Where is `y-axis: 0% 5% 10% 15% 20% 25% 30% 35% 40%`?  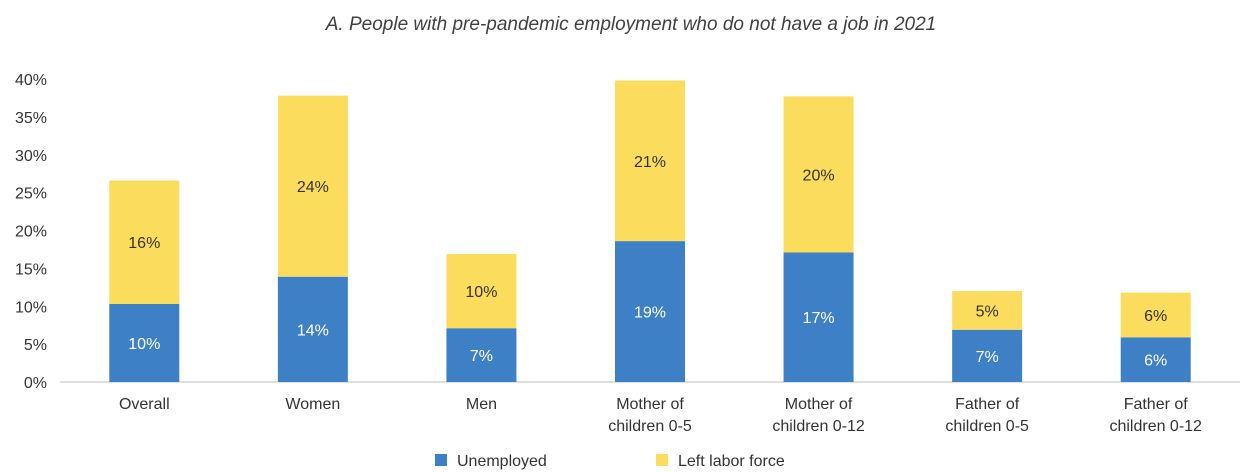
y-axis: 0% 5% 10% 15% 20% 25% 30% 35% 40% is located at coordinates (31, 232).